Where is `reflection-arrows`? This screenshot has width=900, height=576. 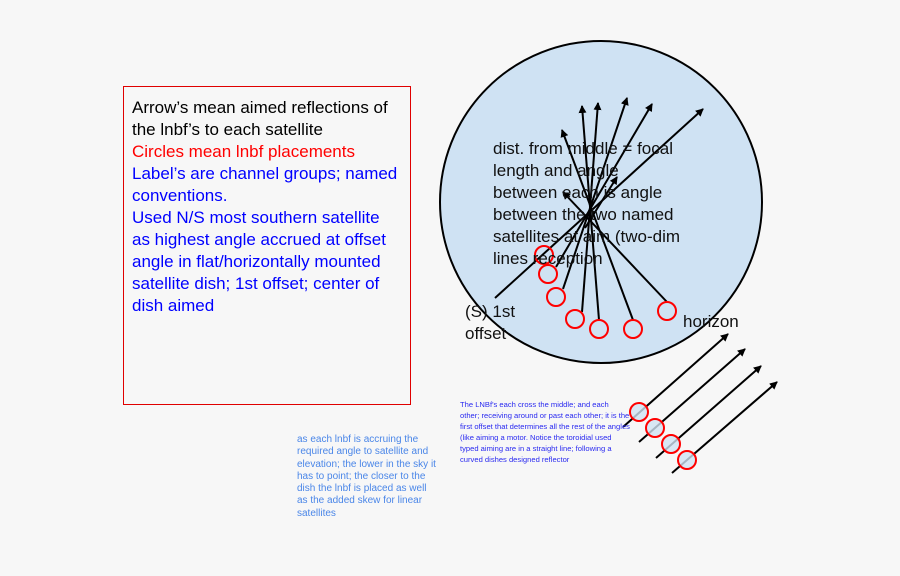 reflection-arrows is located at coordinates (599, 209).